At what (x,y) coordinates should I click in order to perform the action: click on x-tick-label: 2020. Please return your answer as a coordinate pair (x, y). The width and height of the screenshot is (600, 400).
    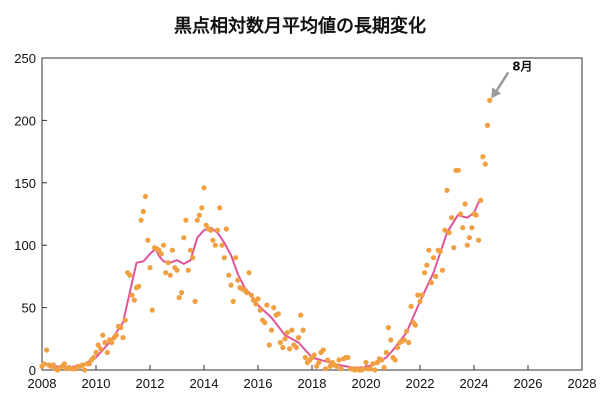
    Looking at the image, I should click on (366, 383).